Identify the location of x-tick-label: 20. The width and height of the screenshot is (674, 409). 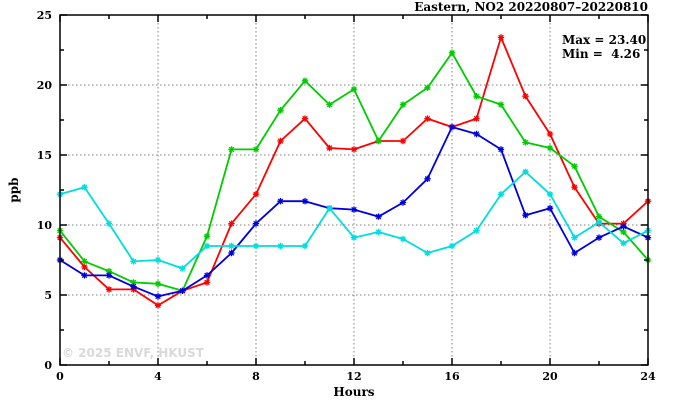
(550, 376).